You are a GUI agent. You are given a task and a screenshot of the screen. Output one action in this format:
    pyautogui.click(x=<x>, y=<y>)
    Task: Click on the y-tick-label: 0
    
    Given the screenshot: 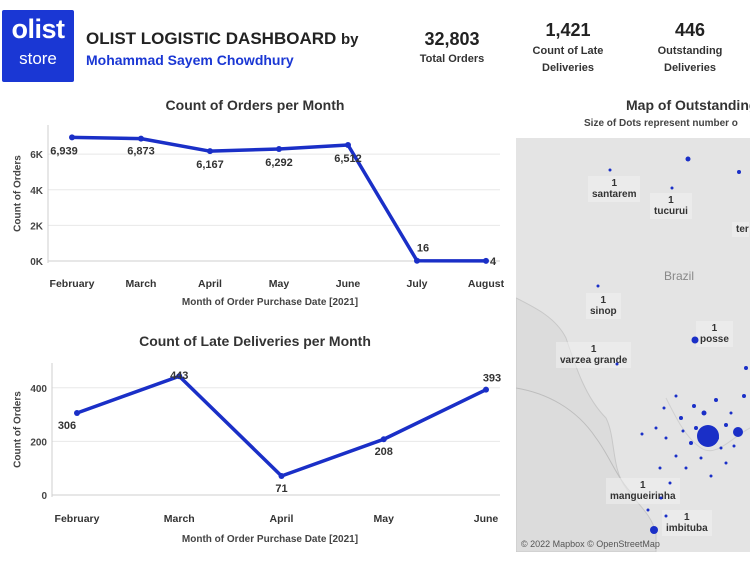 What is the action you would take?
    pyautogui.click(x=44, y=496)
    